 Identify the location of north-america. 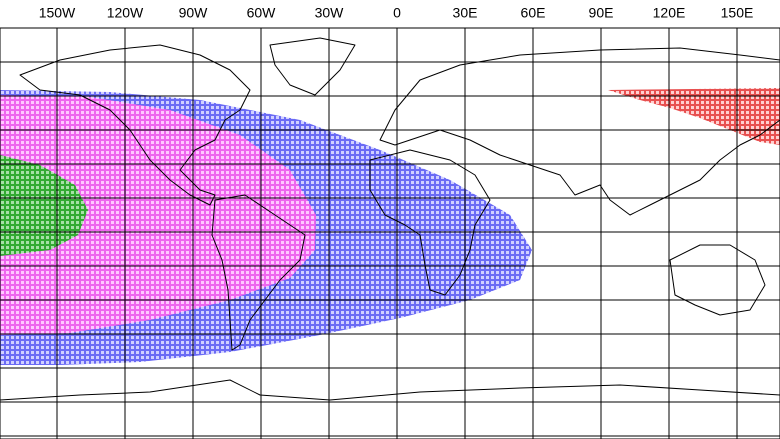
(135, 125).